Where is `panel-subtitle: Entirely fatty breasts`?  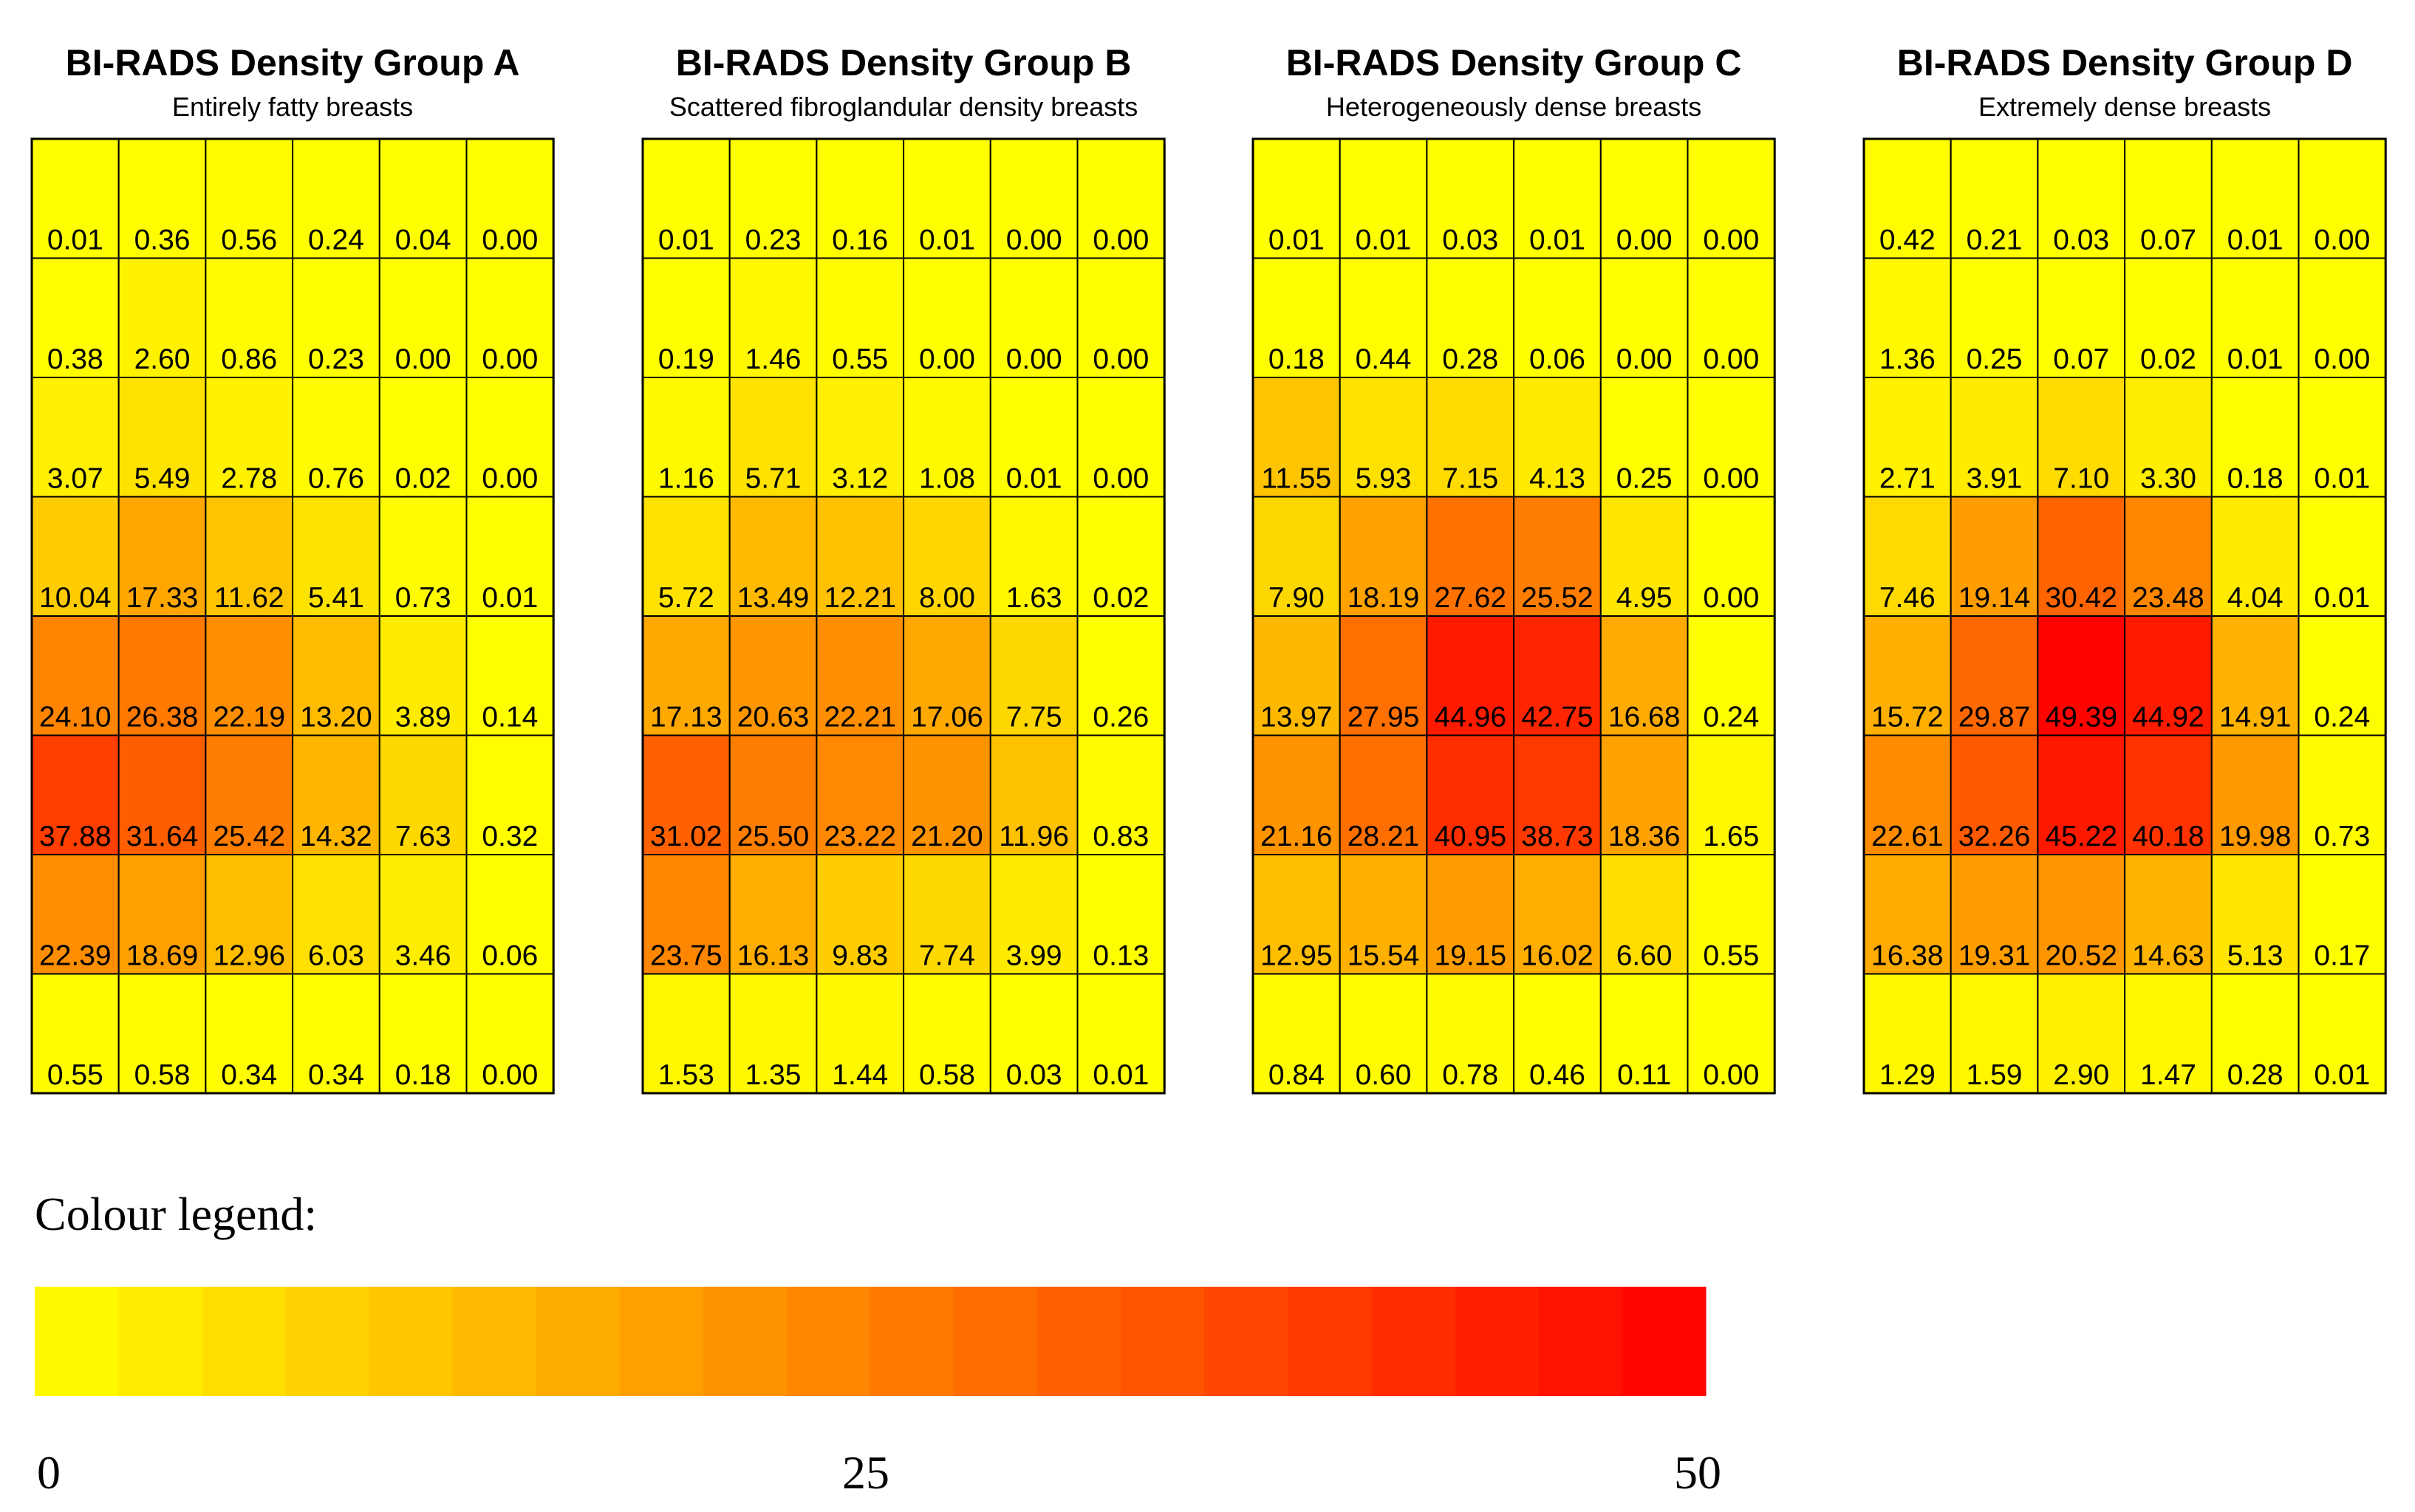 panel-subtitle: Entirely fatty breasts is located at coordinates (293, 107).